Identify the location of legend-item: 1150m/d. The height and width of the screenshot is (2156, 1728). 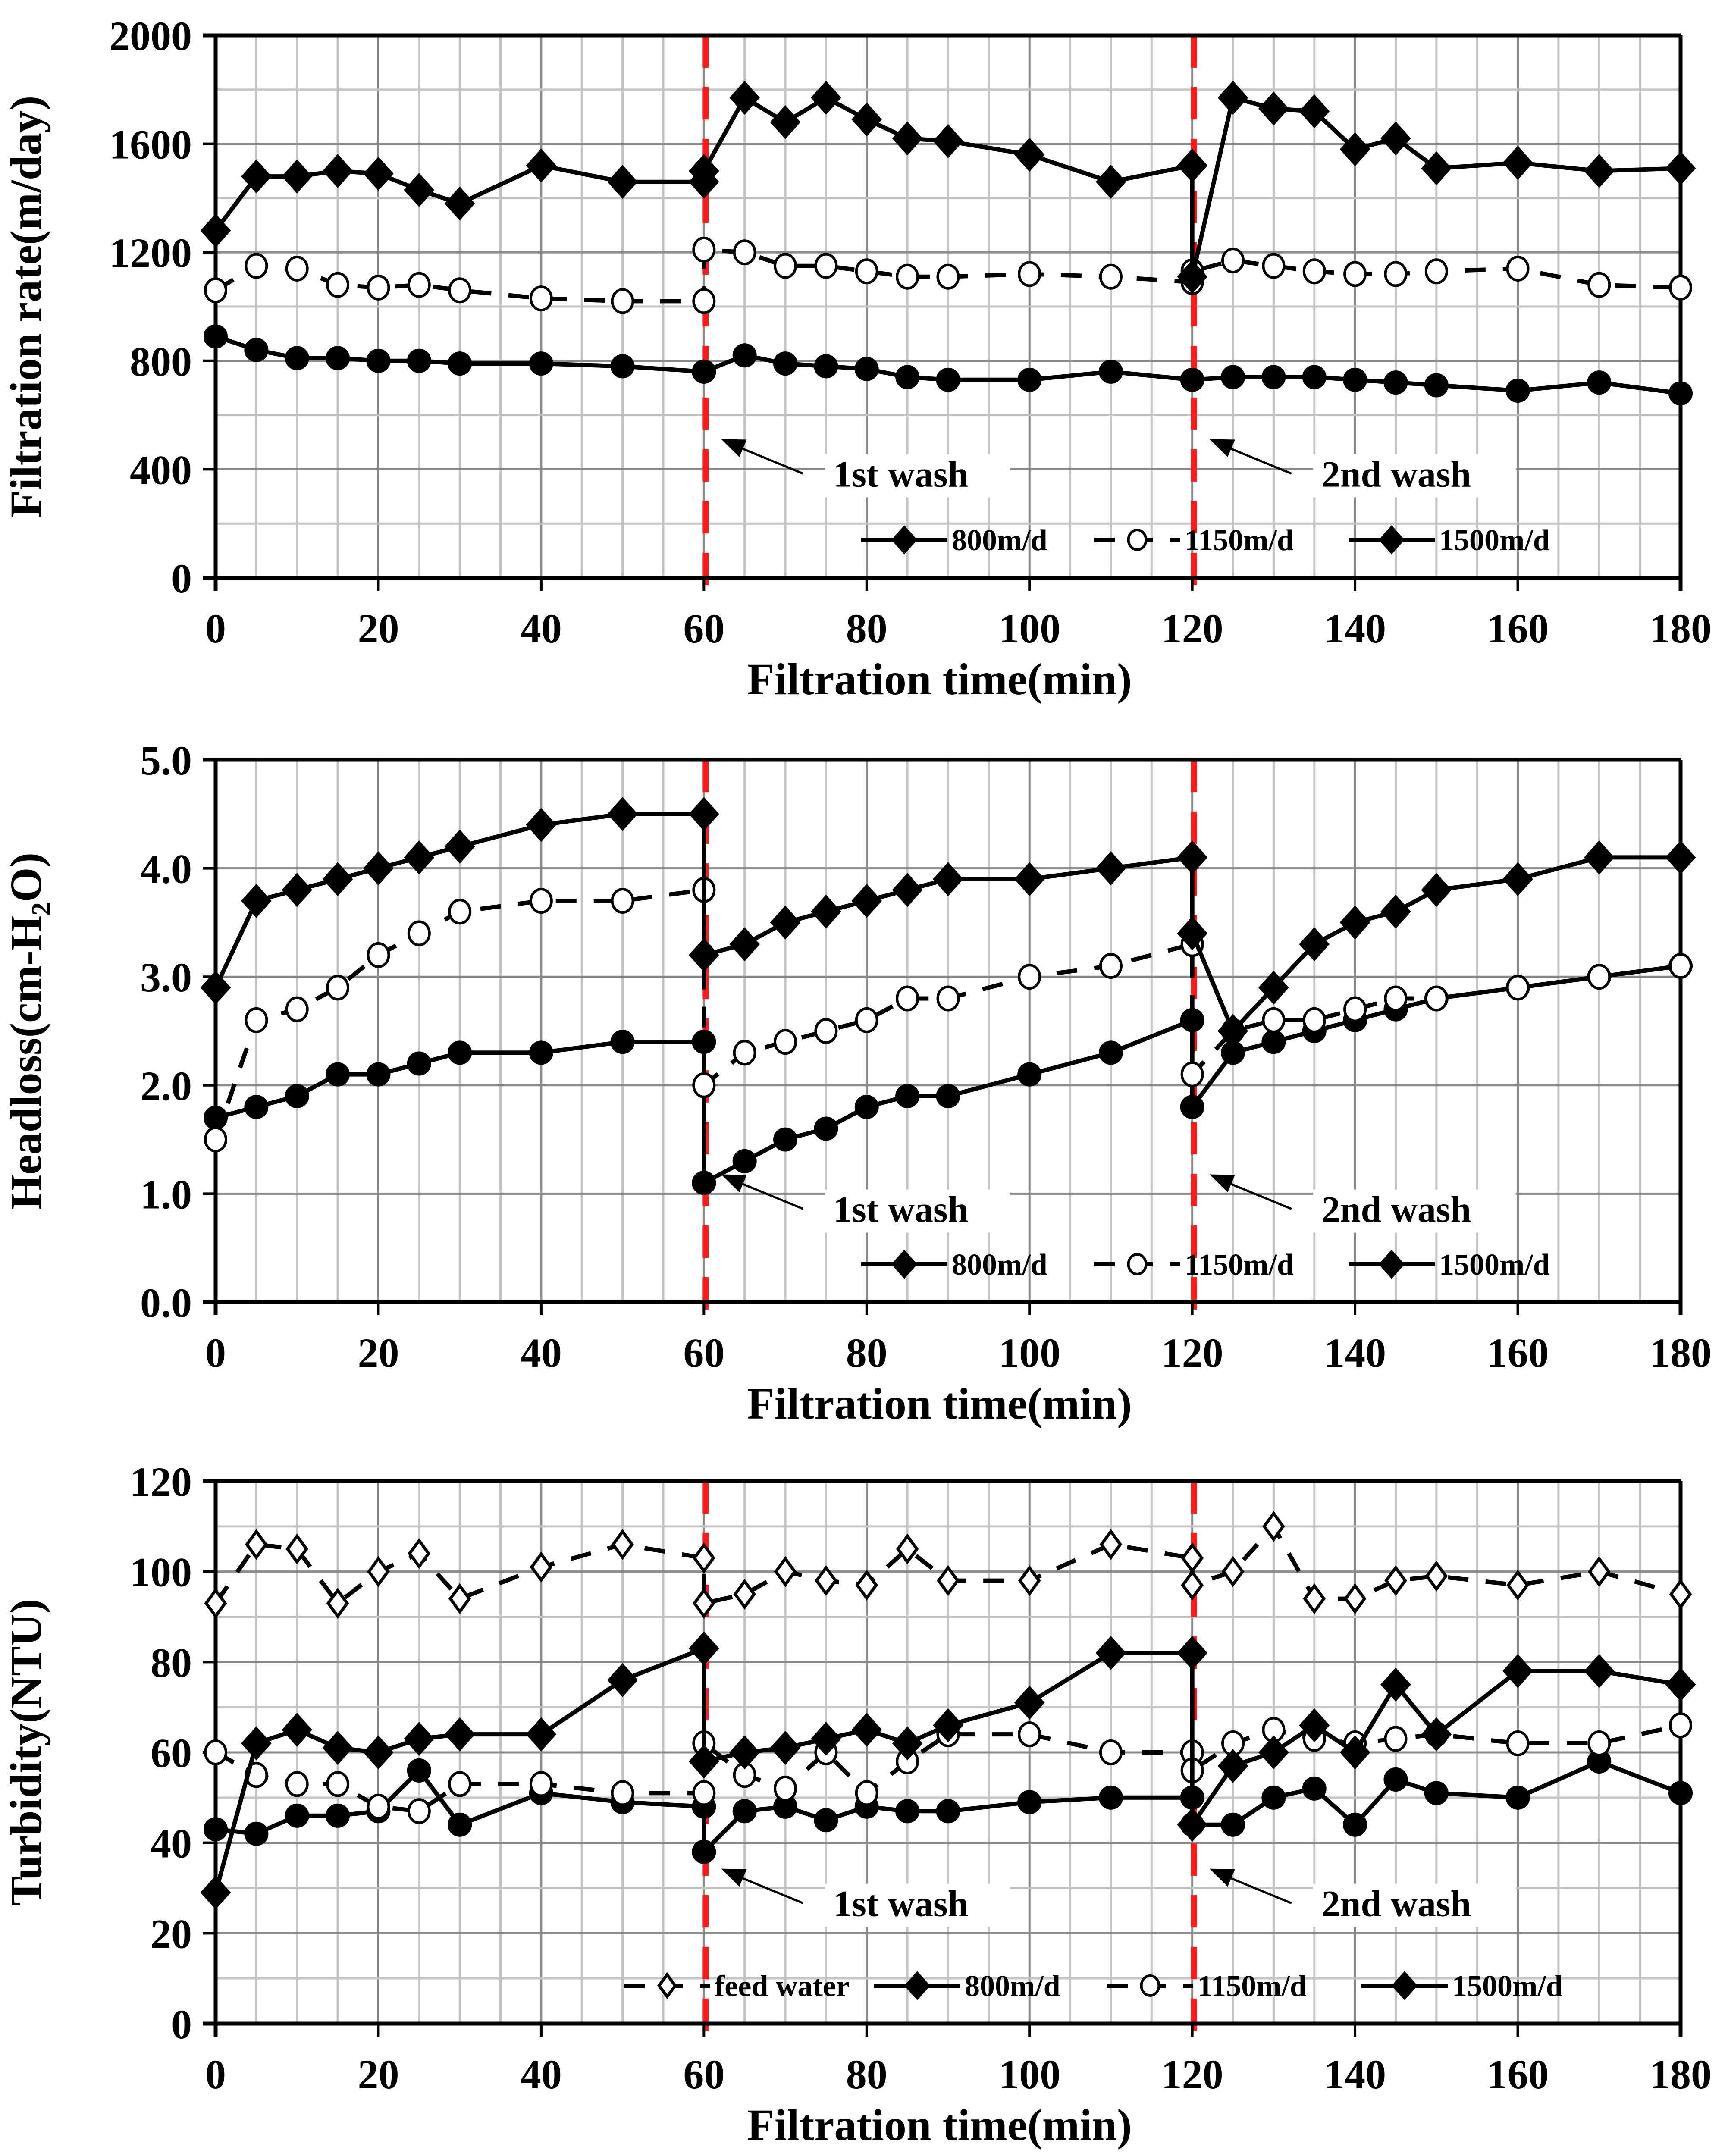
(1194, 540).